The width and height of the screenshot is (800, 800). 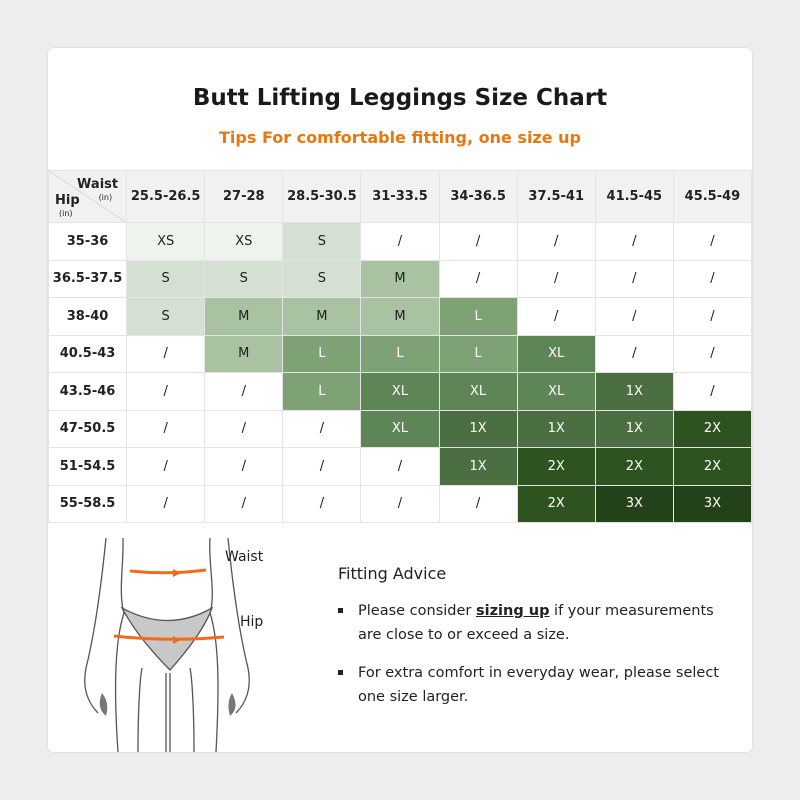 I want to click on waist-column-header: 25.5-26.5, so click(x=166, y=196).